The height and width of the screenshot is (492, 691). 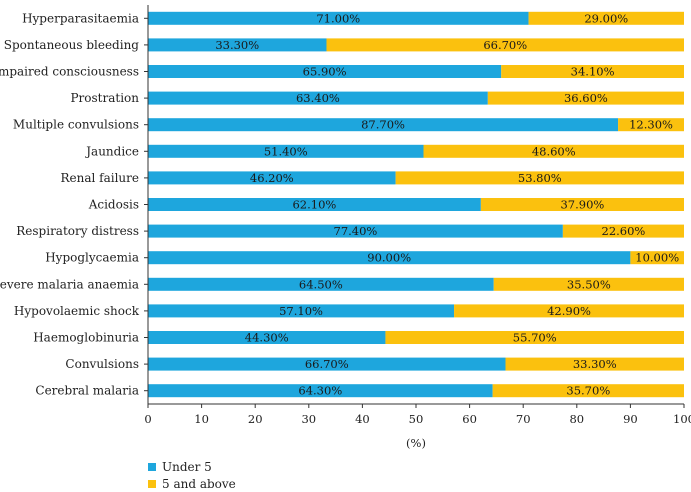 I want to click on value-label-under-5-prostration: 63.40%, so click(x=318, y=98).